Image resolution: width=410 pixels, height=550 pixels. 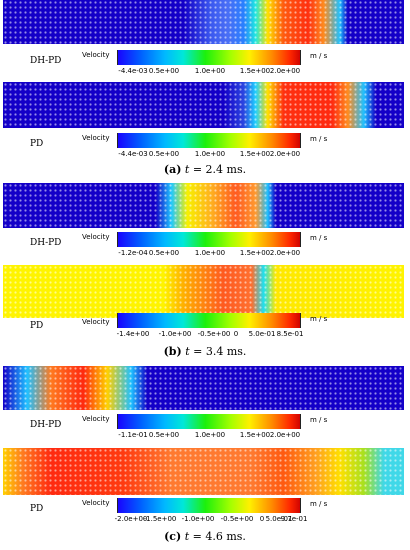 I want to click on velocity-field-b-dhpd, so click(x=203, y=205).